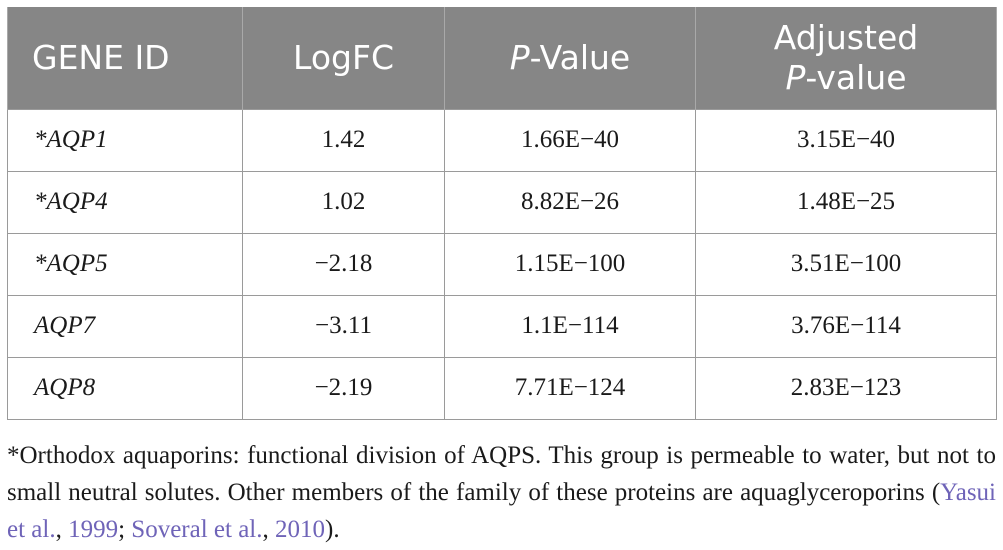 This screenshot has width=1003, height=550. I want to click on cell-adjusted-pvalue: 3.15E−40, so click(846, 140).